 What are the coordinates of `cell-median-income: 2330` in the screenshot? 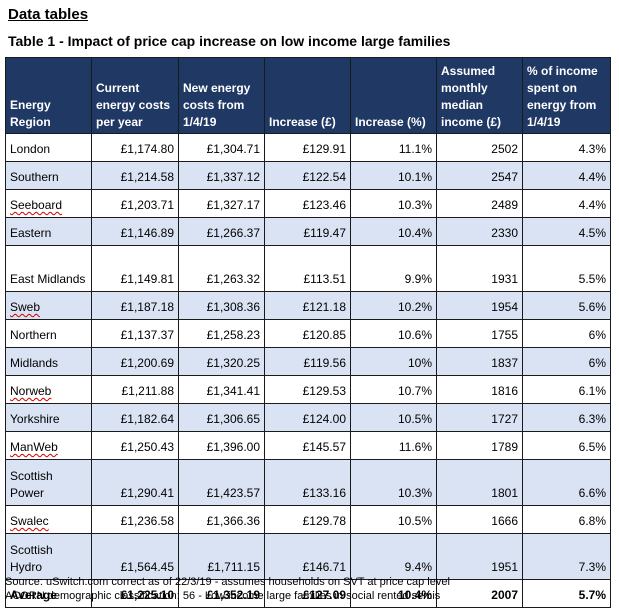 It's located at (479, 231).